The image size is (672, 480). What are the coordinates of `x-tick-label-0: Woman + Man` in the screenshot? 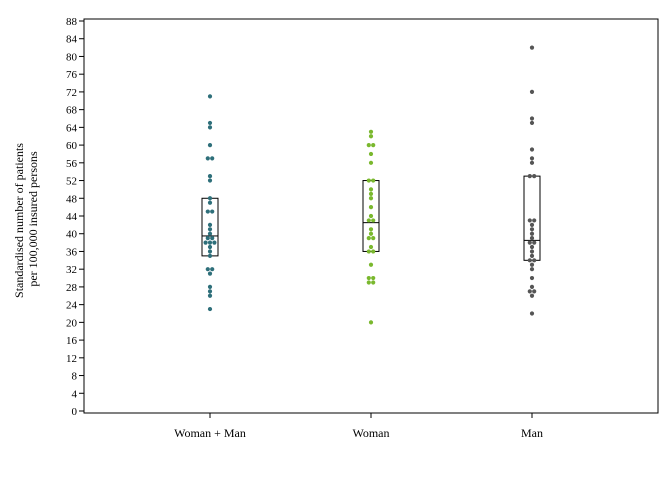 It's located at (210, 433).